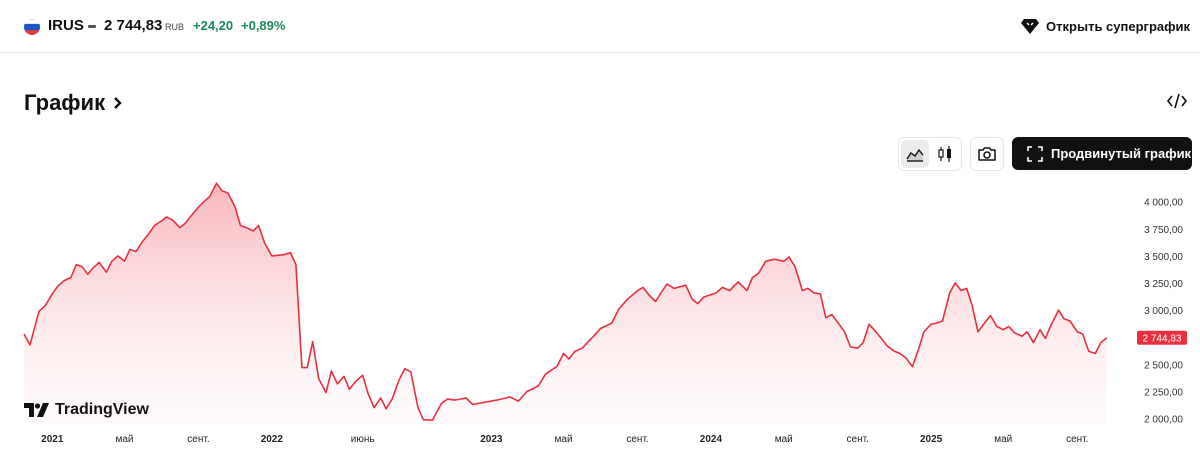 Image resolution: width=1200 pixels, height=472 pixels. I want to click on y-tick-label: 3 500,00, so click(1163, 257).